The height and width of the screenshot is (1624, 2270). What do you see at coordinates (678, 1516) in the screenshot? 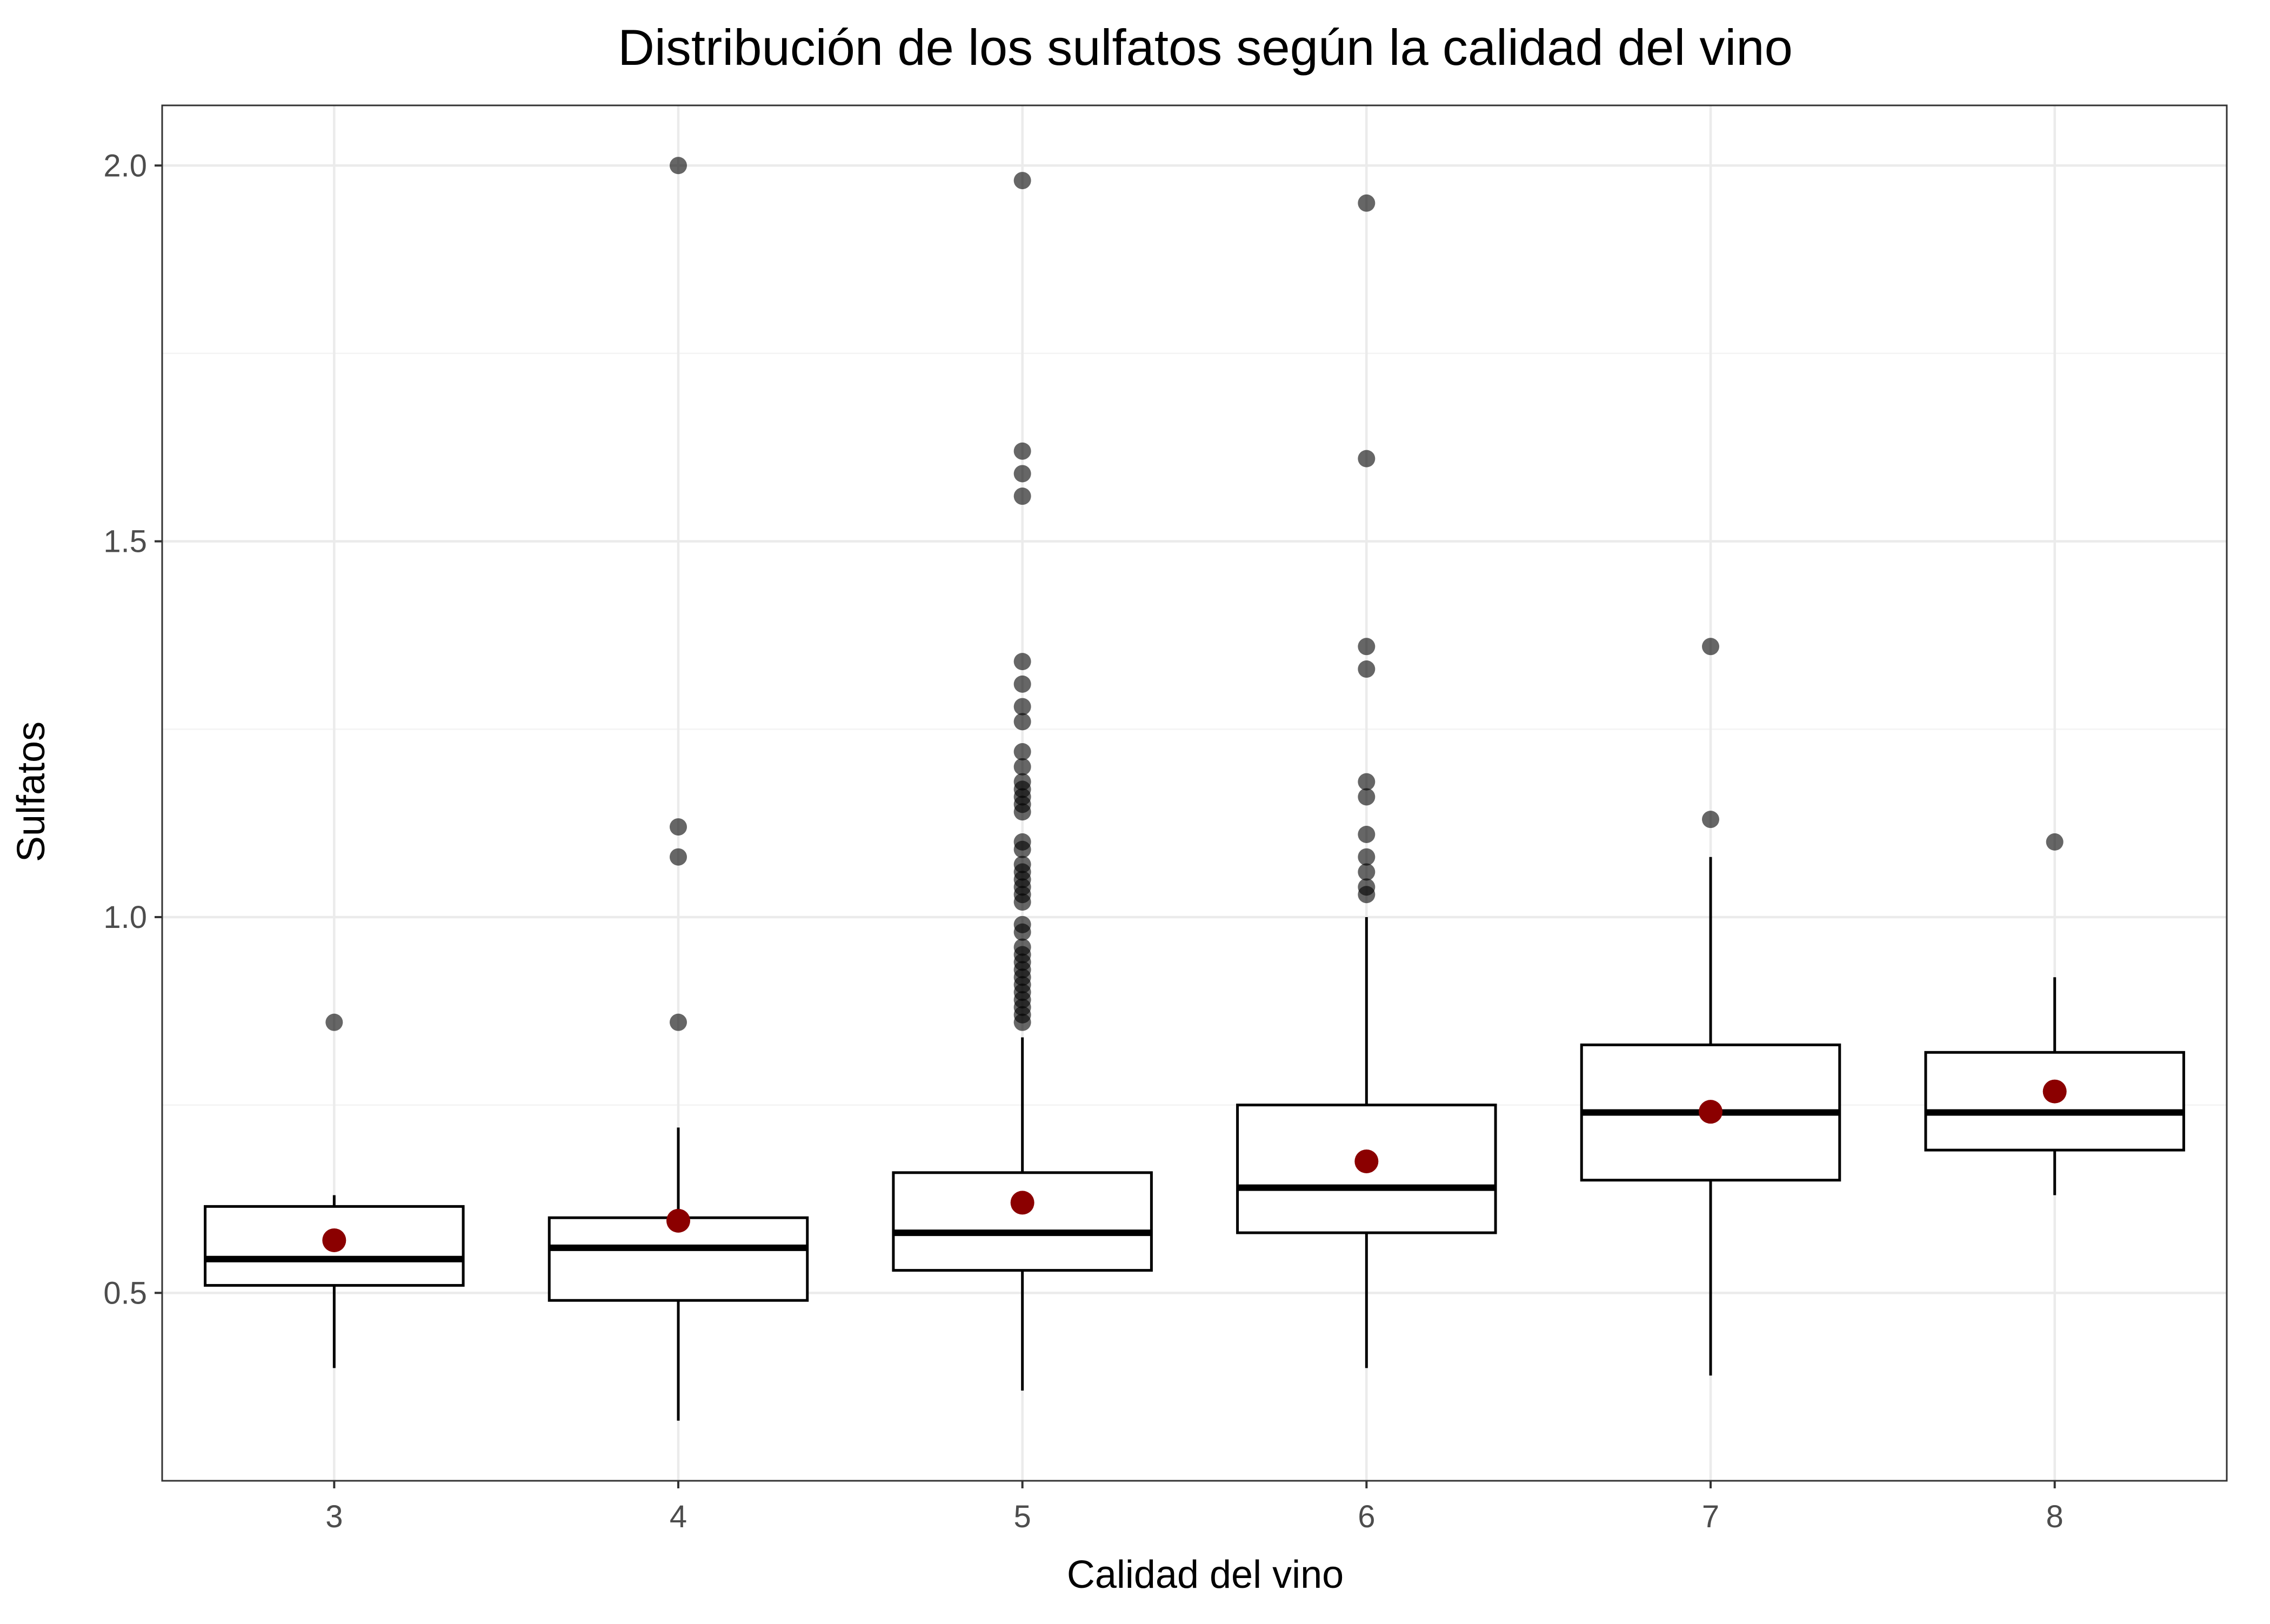
I see `x-tick-label: 4` at bounding box center [678, 1516].